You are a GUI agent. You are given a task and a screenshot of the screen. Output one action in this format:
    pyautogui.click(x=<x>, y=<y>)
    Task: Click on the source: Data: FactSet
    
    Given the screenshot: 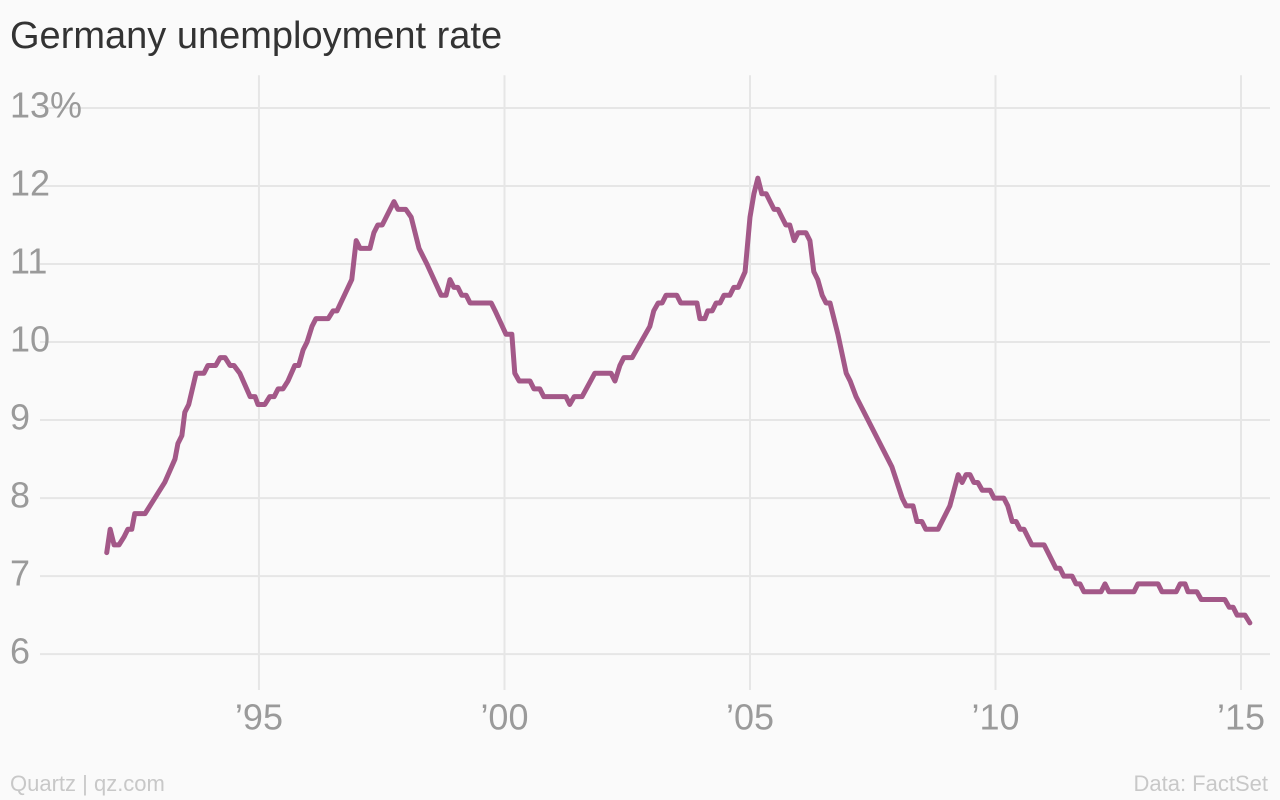 What is the action you would take?
    pyautogui.click(x=1200, y=783)
    